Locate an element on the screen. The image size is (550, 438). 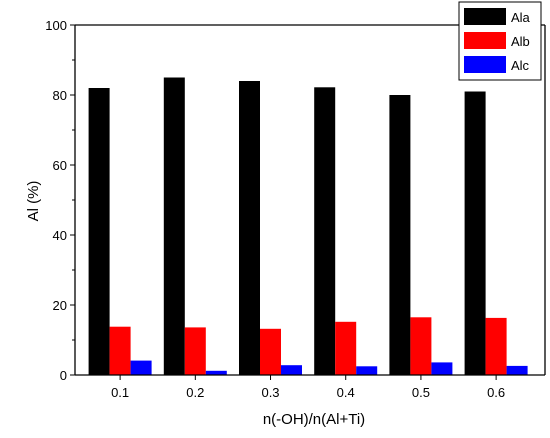
bar-alc-0.5 is located at coordinates (442, 368).